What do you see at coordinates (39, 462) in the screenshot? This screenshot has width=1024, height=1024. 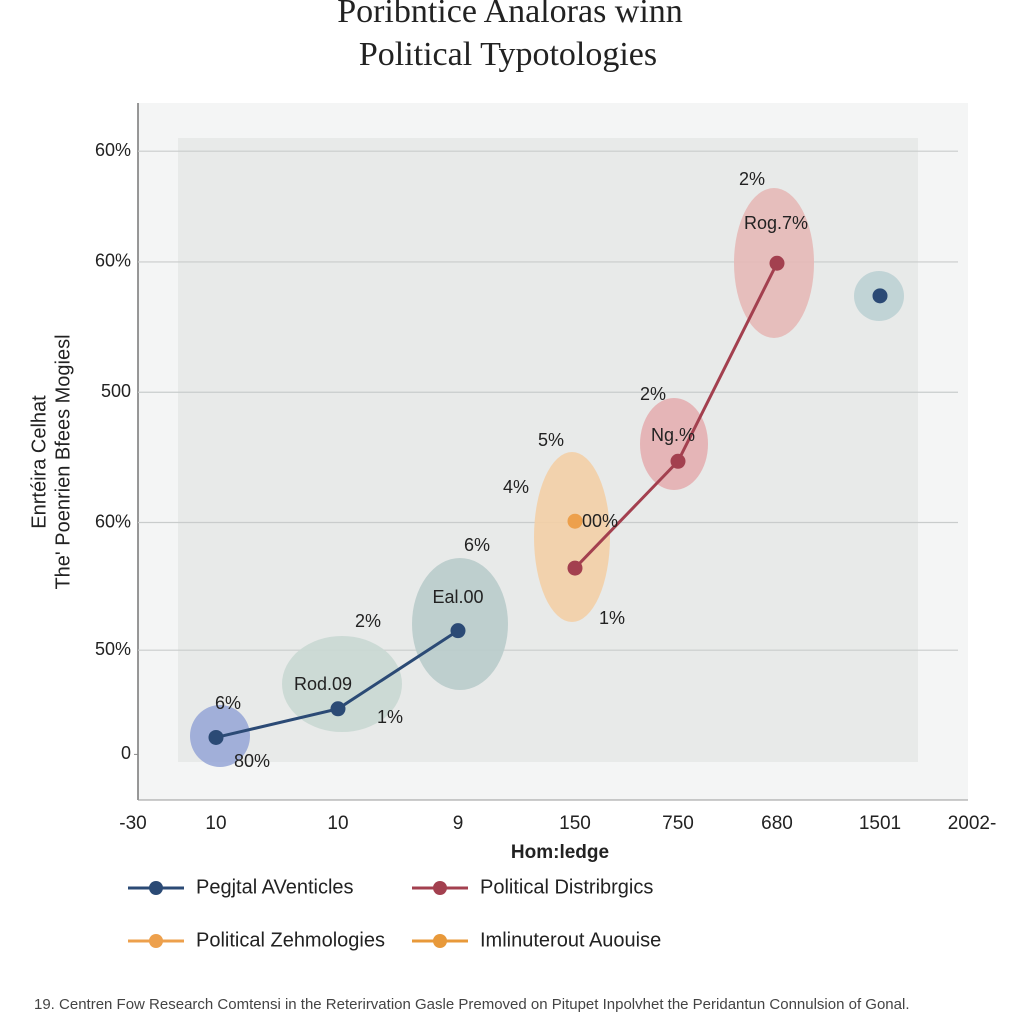 I see `y-axis-label: Enrtéira Celhat` at bounding box center [39, 462].